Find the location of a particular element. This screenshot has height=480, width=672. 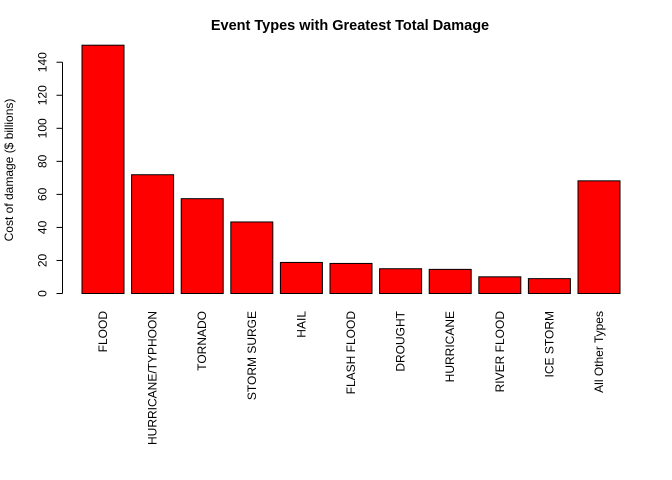

category-label: HAIL is located at coordinates (301, 324).